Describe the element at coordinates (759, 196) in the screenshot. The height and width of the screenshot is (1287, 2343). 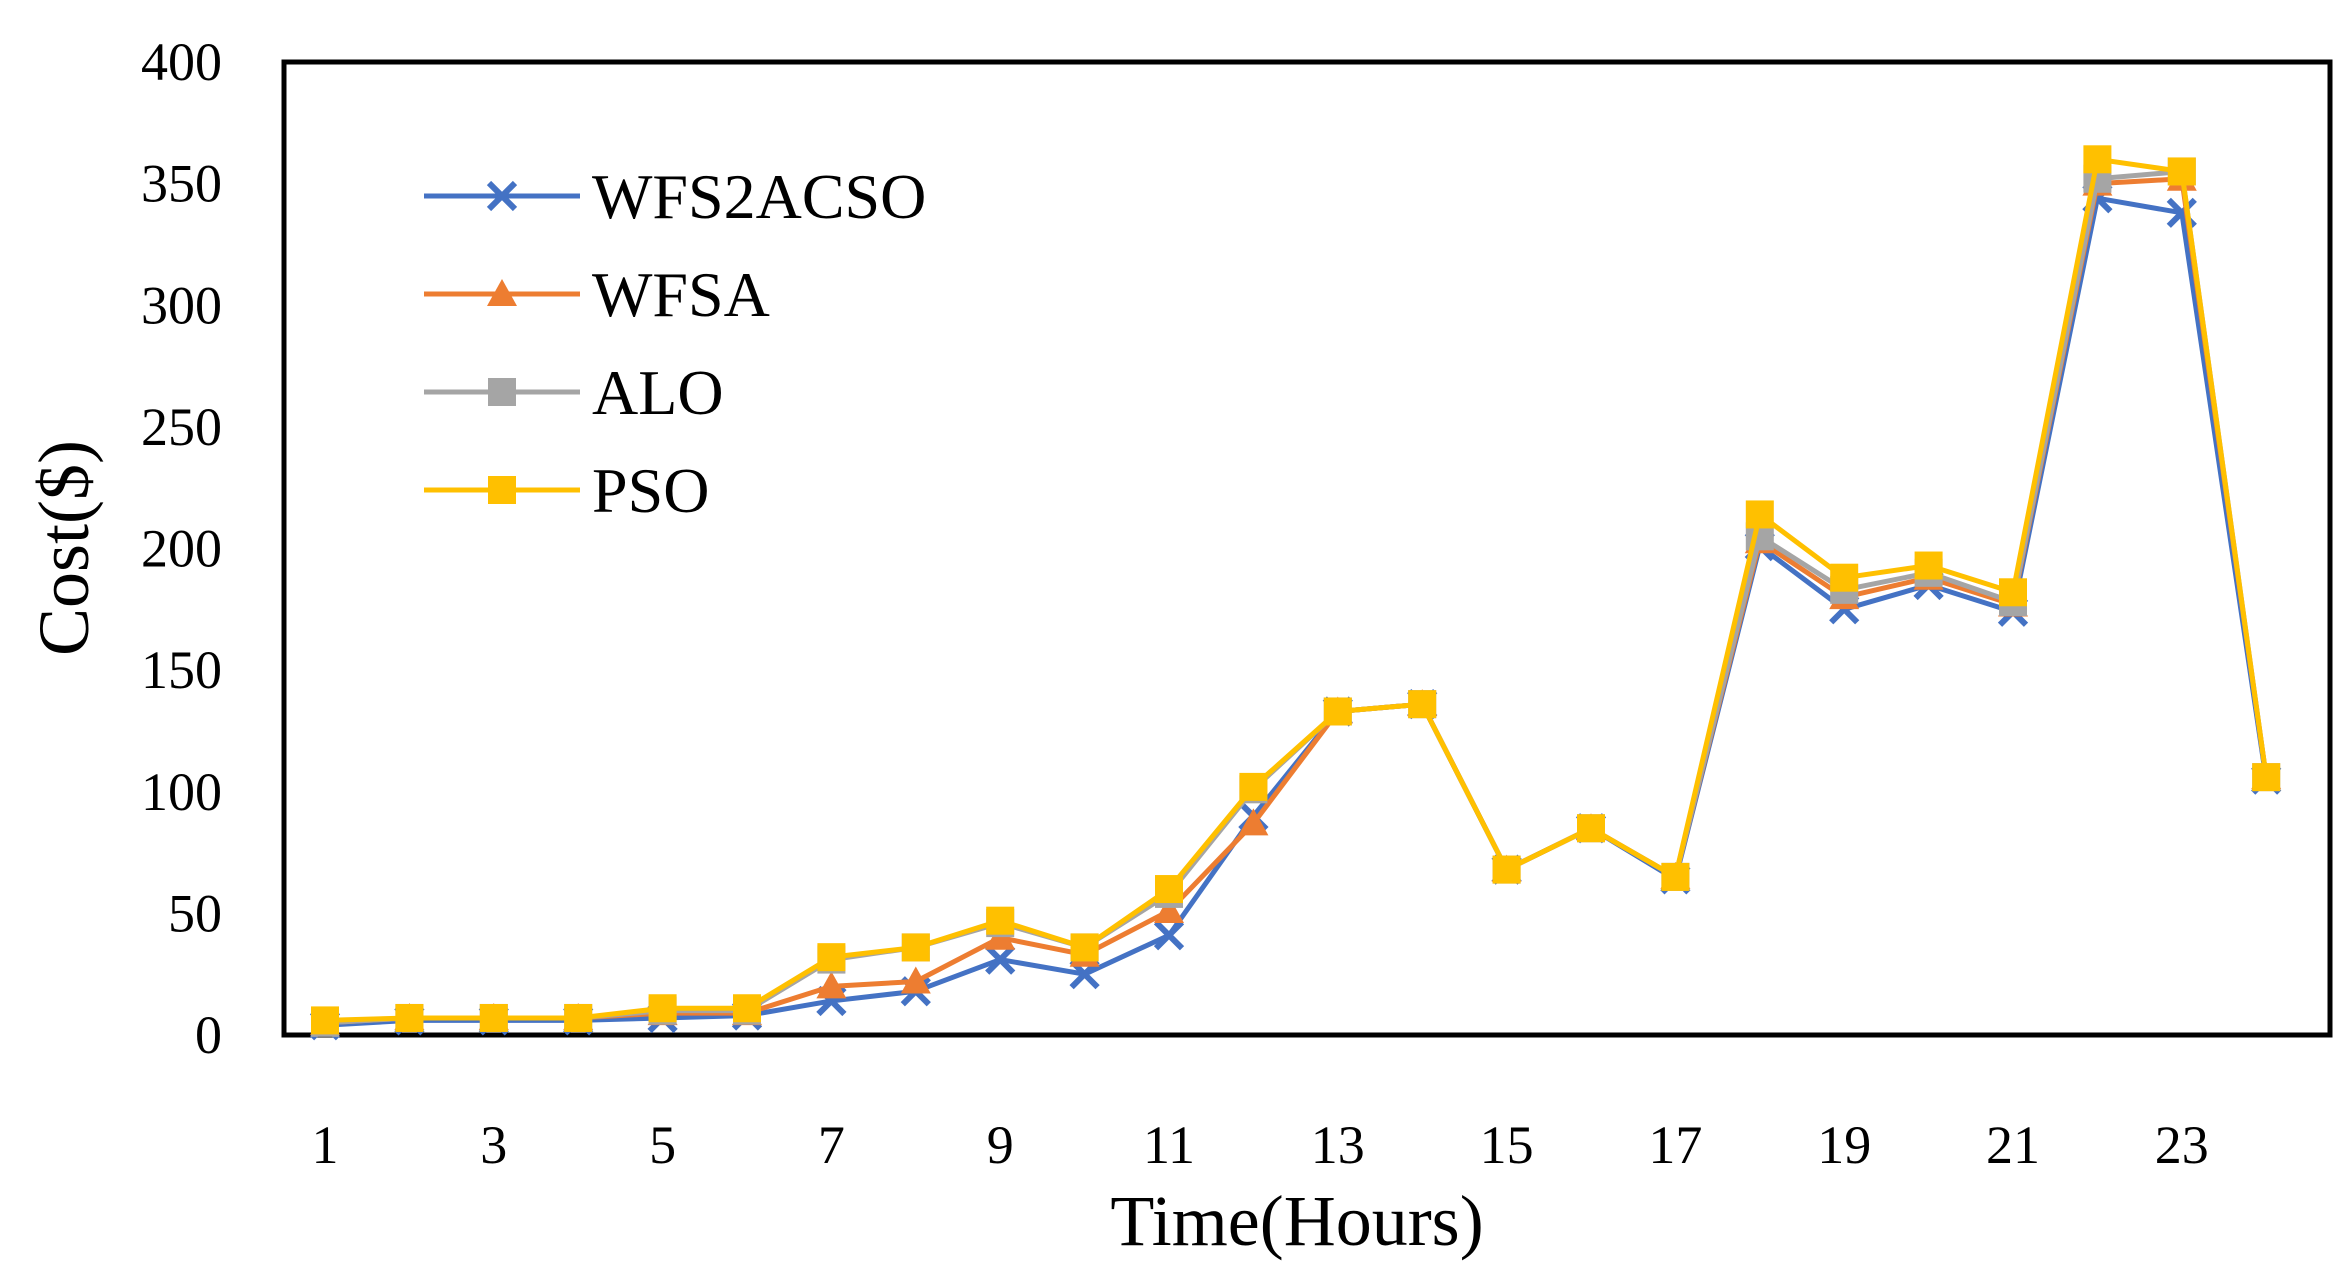
I see `legend-label: WFS2ACSO` at that location.